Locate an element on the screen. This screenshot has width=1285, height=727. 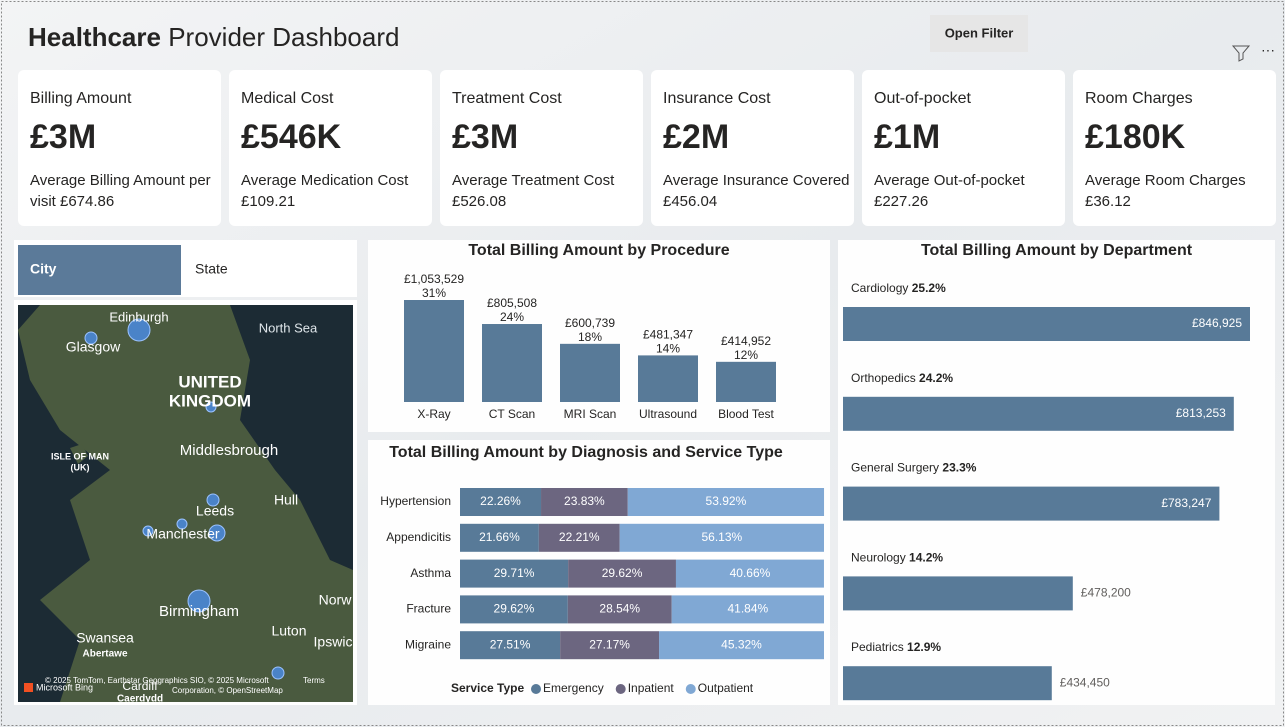
kpi-label: Treatment Cost is located at coordinates (507, 98).